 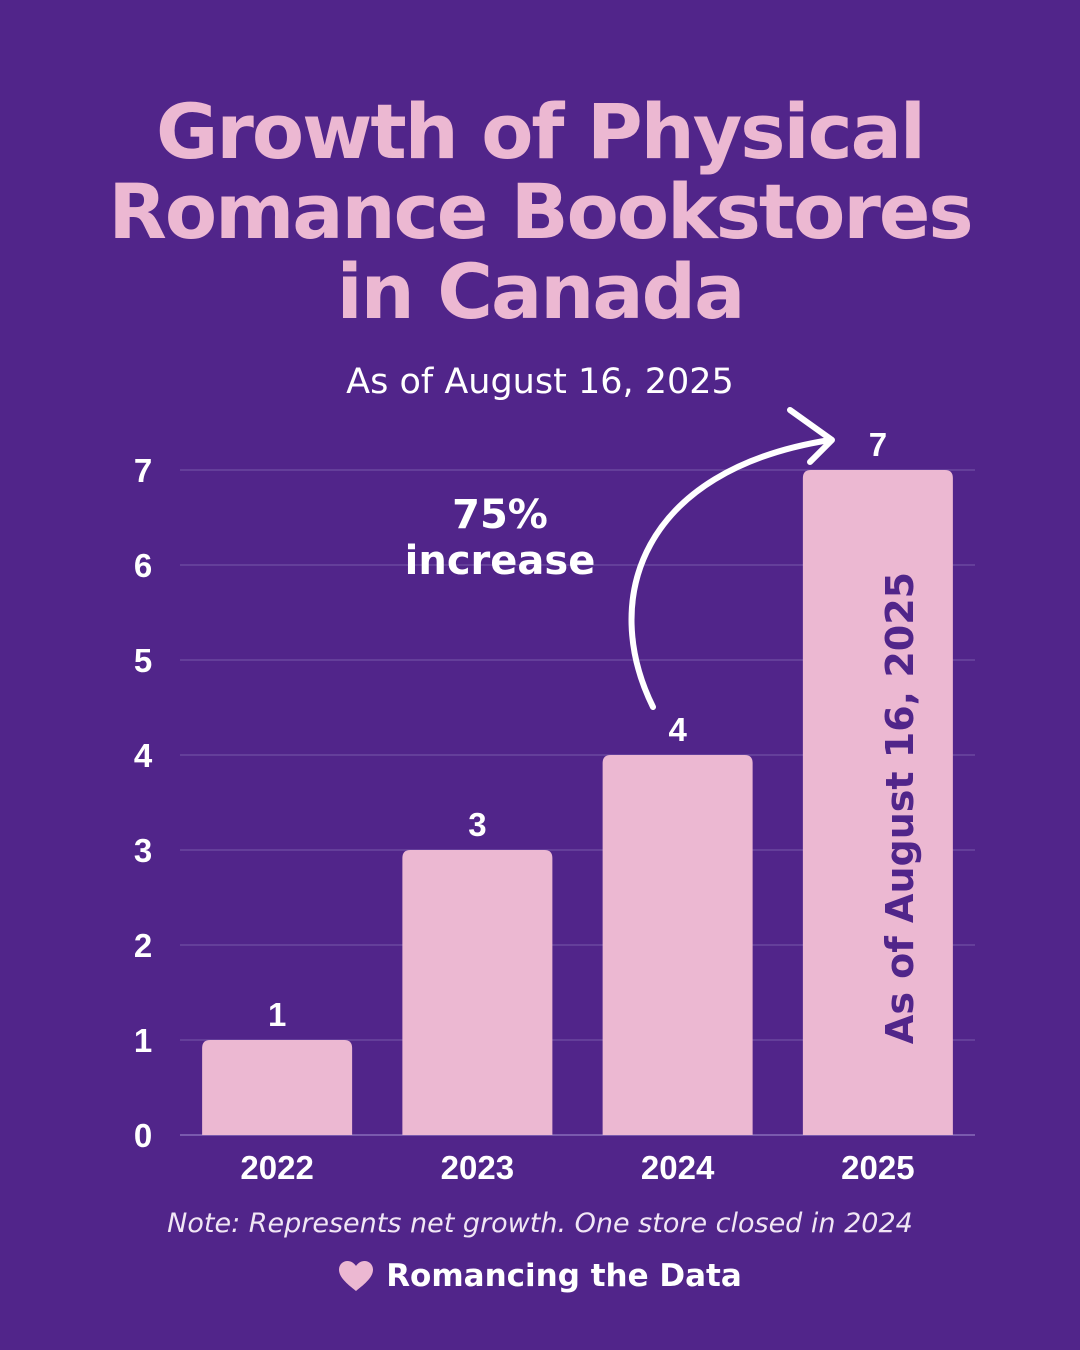 I want to click on bar-2024, so click(x=677, y=945).